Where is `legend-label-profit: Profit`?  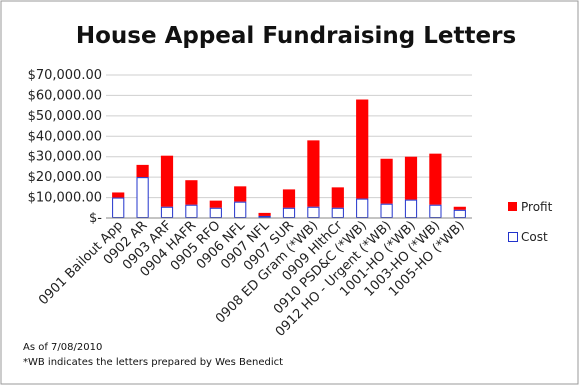 legend-label-profit: Profit is located at coordinates (537, 207).